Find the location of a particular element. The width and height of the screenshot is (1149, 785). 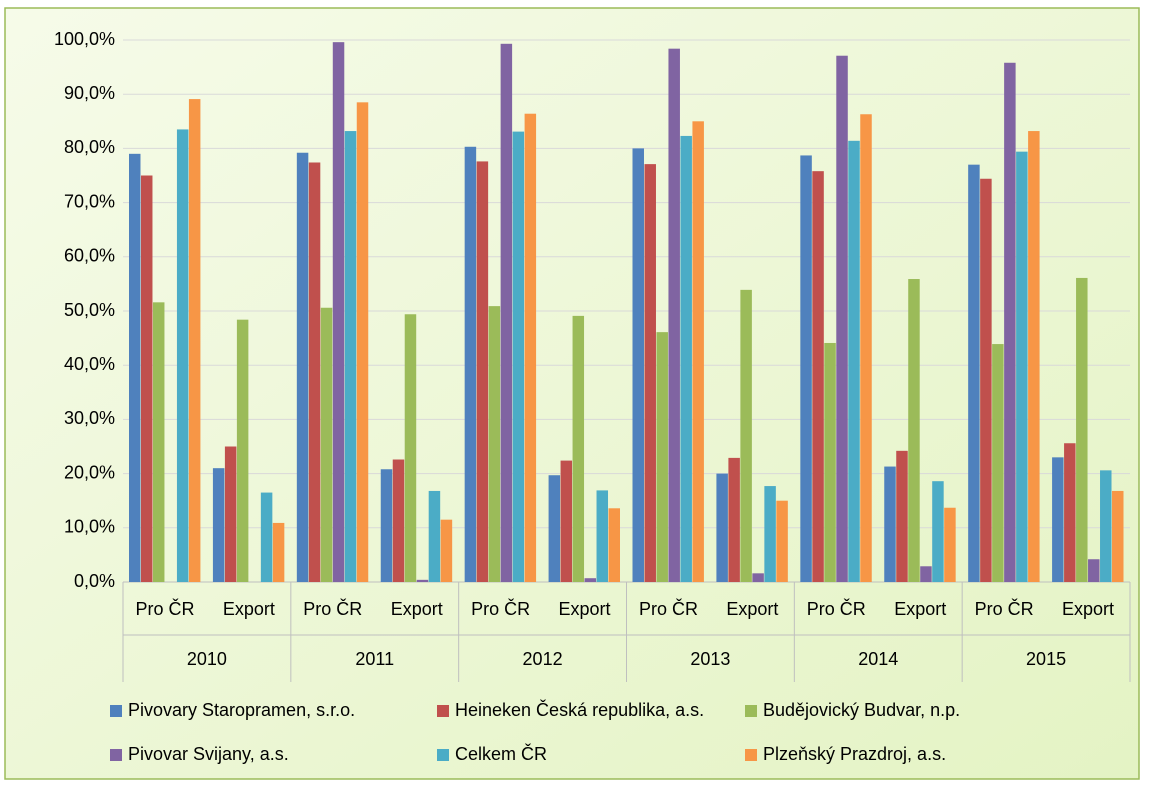

group-label: 2013 is located at coordinates (710, 659).